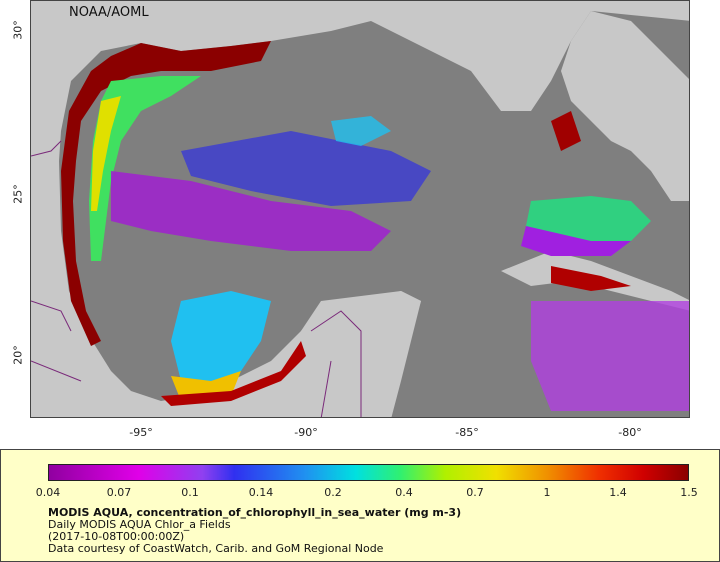 Image resolution: width=720 pixels, height=562 pixels. What do you see at coordinates (18, 30) in the screenshot?
I see `y-tick-label: 30°` at bounding box center [18, 30].